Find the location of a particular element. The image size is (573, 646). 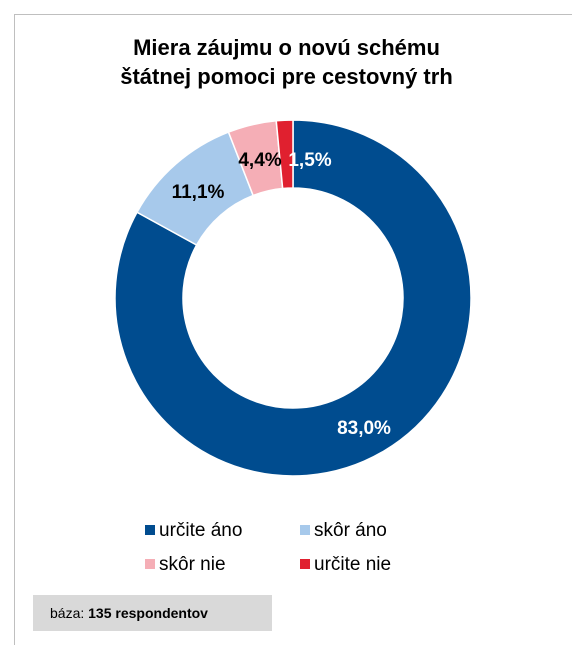

chart-title-line-1: Miera záujmu o novú schému is located at coordinates (286, 47).